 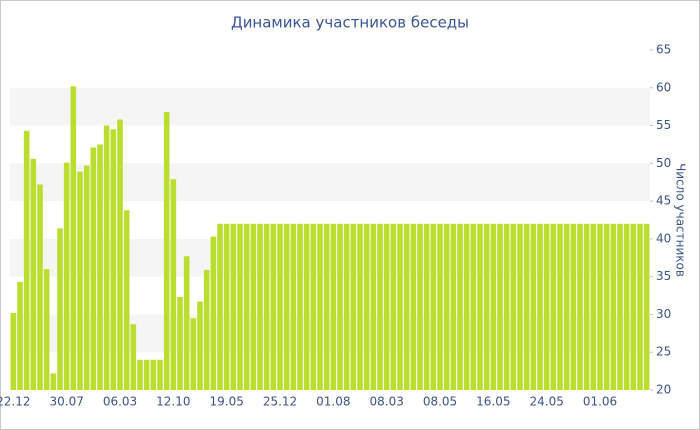 I want to click on x-tick-label: 24.05, so click(x=546, y=402).